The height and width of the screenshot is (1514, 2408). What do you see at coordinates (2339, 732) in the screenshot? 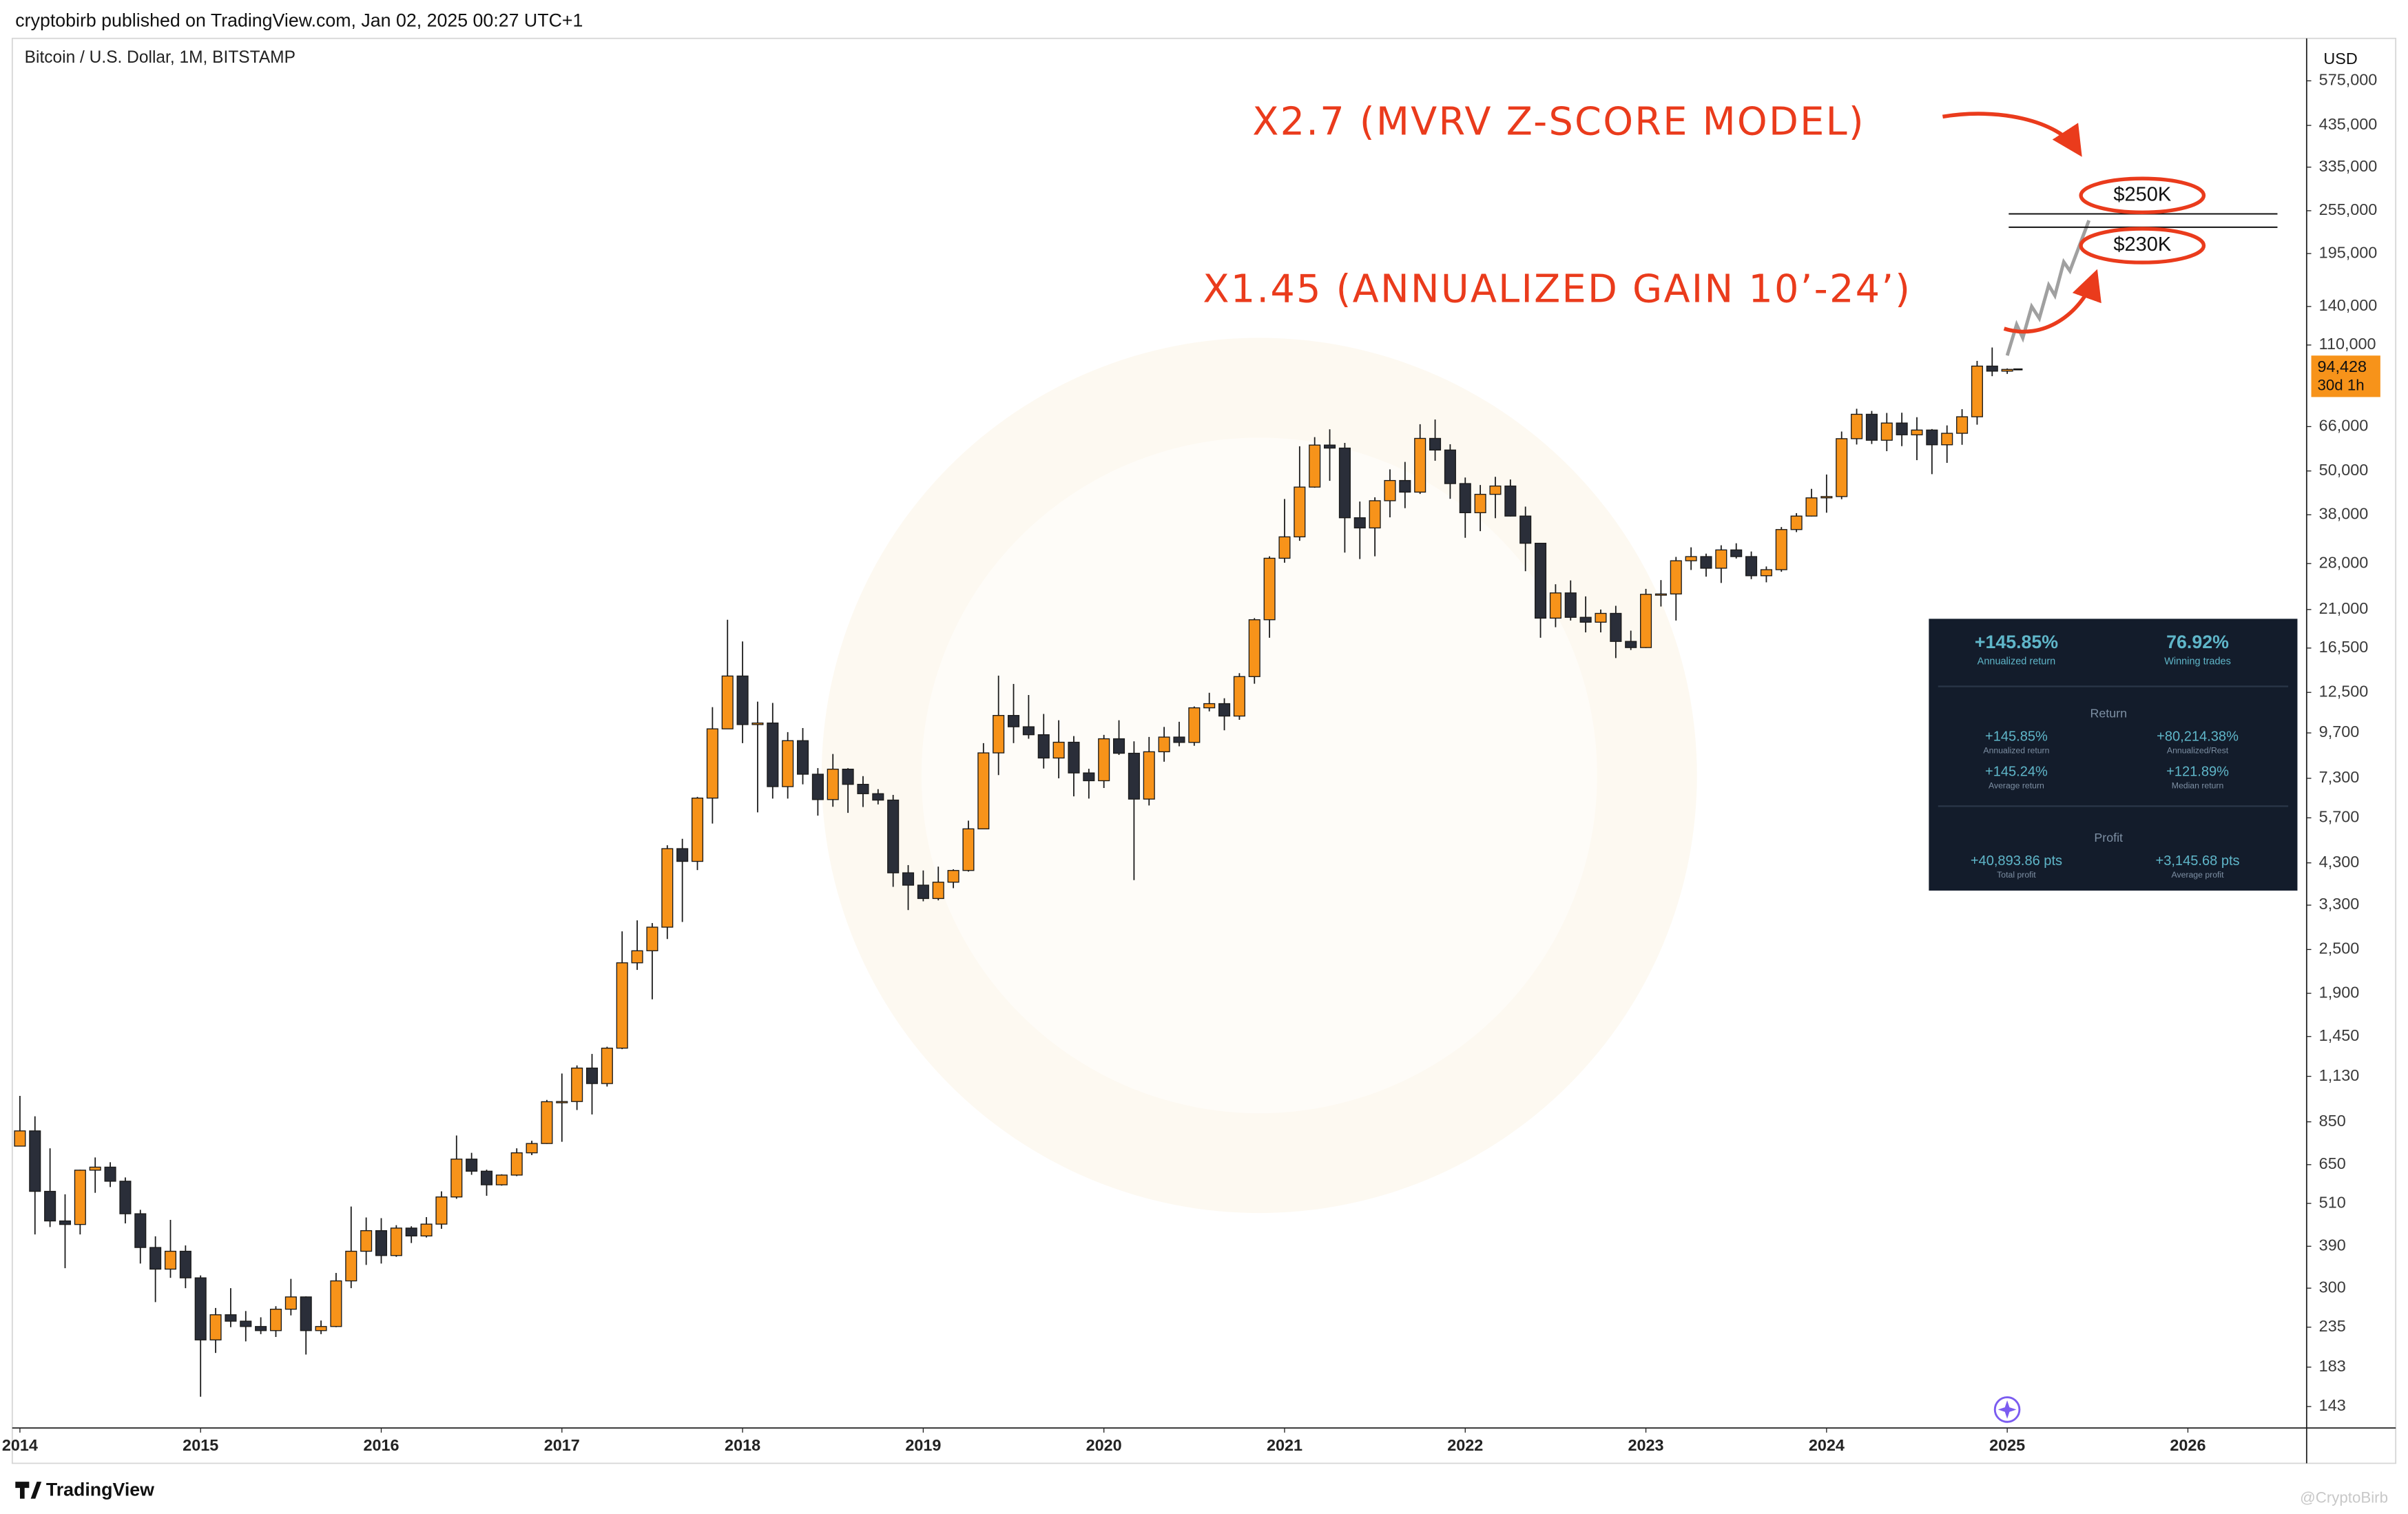
I see `y-tick-label: 9,700` at bounding box center [2339, 732].